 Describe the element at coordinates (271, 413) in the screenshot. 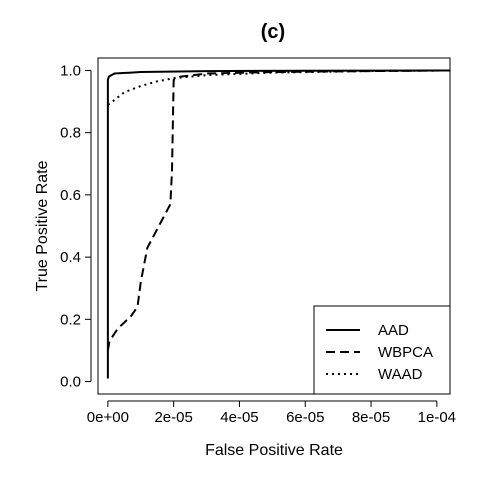

I see `x-axis: 0e+00 2e-05 4e-05 6e-05 8e-05 1e-04` at that location.